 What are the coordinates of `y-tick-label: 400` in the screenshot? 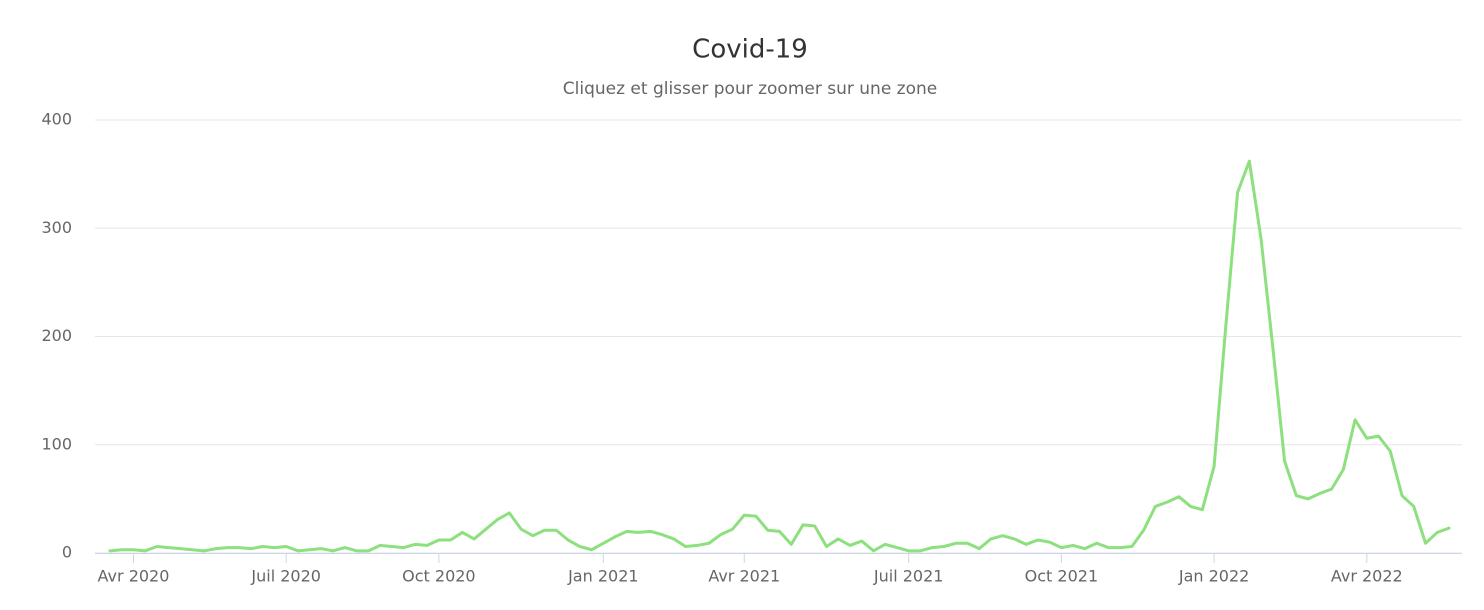 It's located at (56, 119).